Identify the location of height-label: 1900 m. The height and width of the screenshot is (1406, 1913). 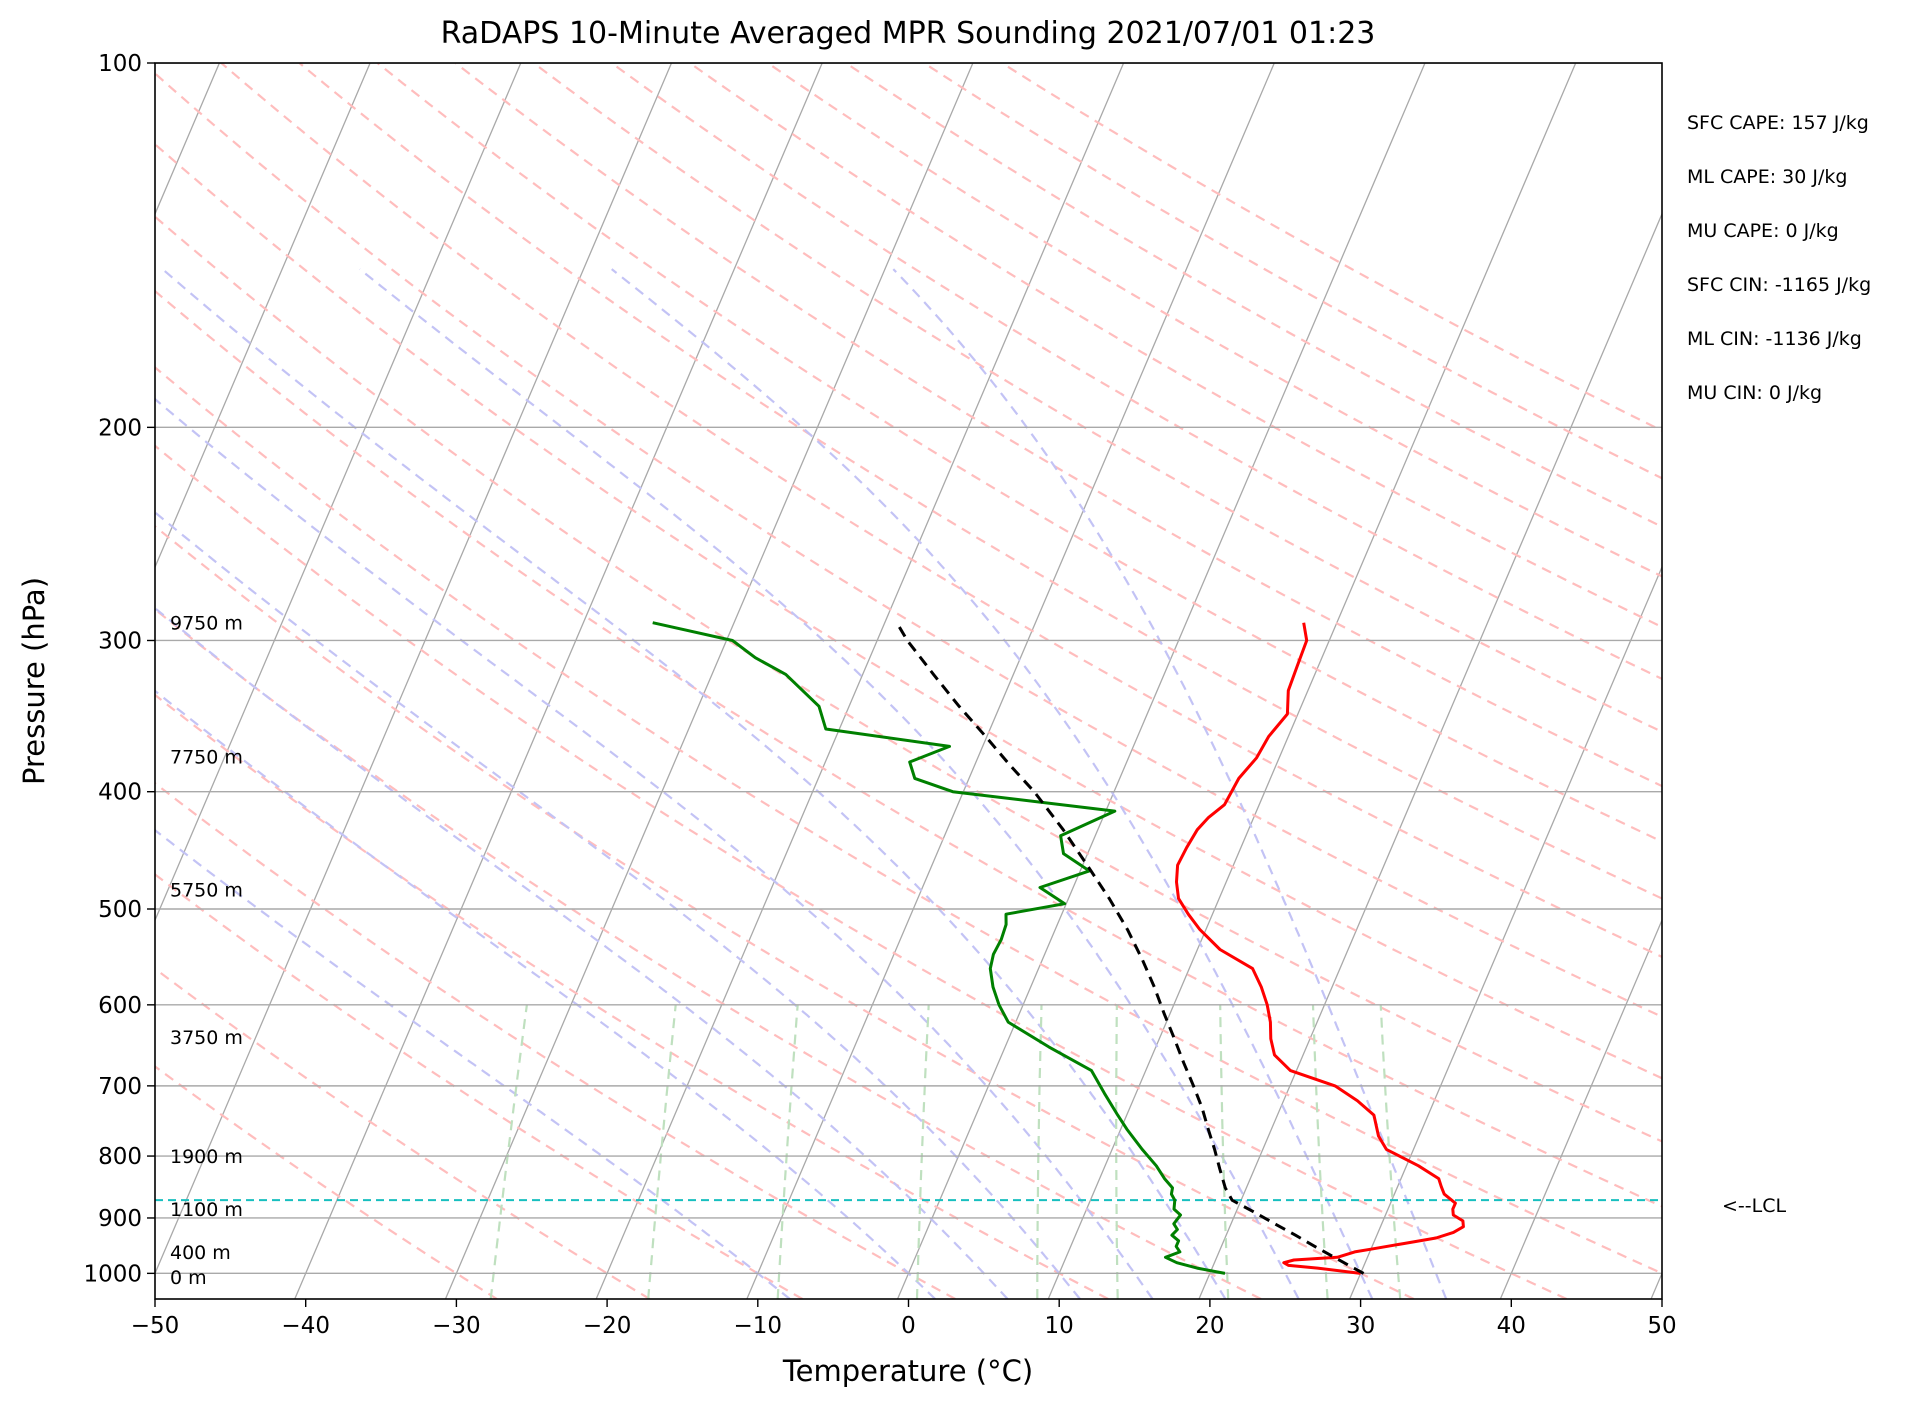
(206, 1157).